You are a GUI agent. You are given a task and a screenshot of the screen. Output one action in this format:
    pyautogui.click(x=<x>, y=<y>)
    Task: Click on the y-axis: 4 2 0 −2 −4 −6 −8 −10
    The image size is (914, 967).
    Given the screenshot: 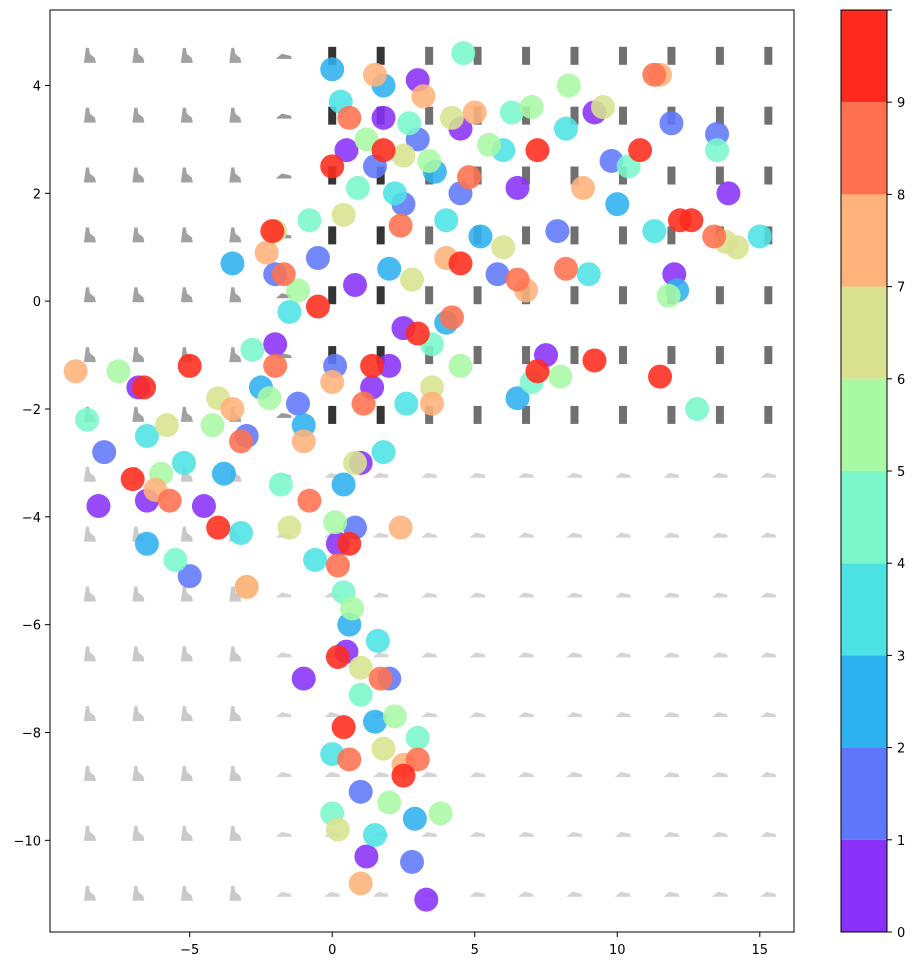 What is the action you would take?
    pyautogui.click(x=32, y=464)
    